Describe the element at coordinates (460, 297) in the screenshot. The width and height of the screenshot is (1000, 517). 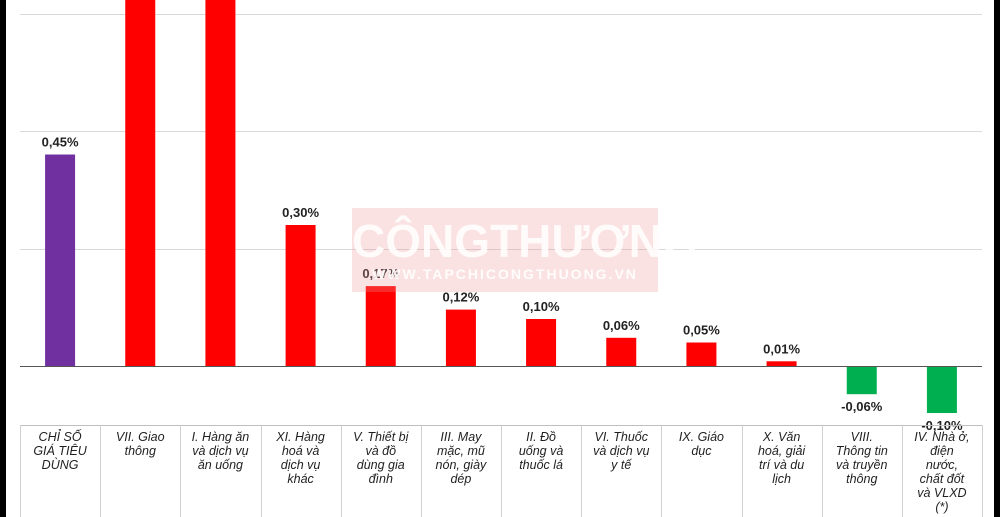
I see `data-label: 0,12%` at that location.